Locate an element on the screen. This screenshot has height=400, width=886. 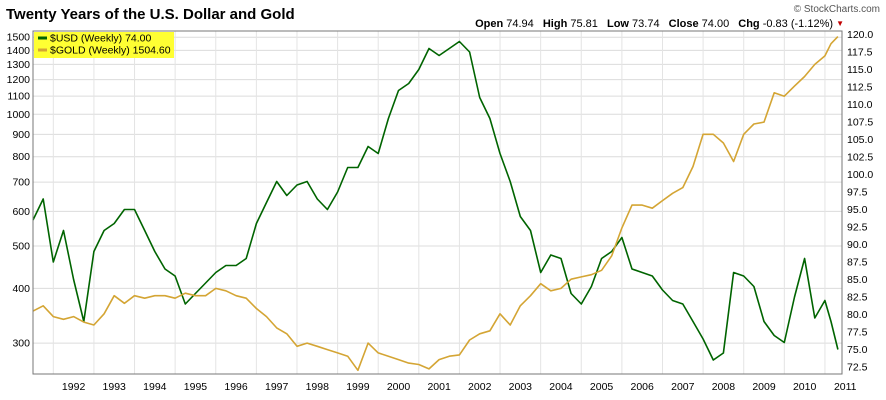
legend-entry-usd: $USD (Weekly) 74.00 is located at coordinates (101, 39).